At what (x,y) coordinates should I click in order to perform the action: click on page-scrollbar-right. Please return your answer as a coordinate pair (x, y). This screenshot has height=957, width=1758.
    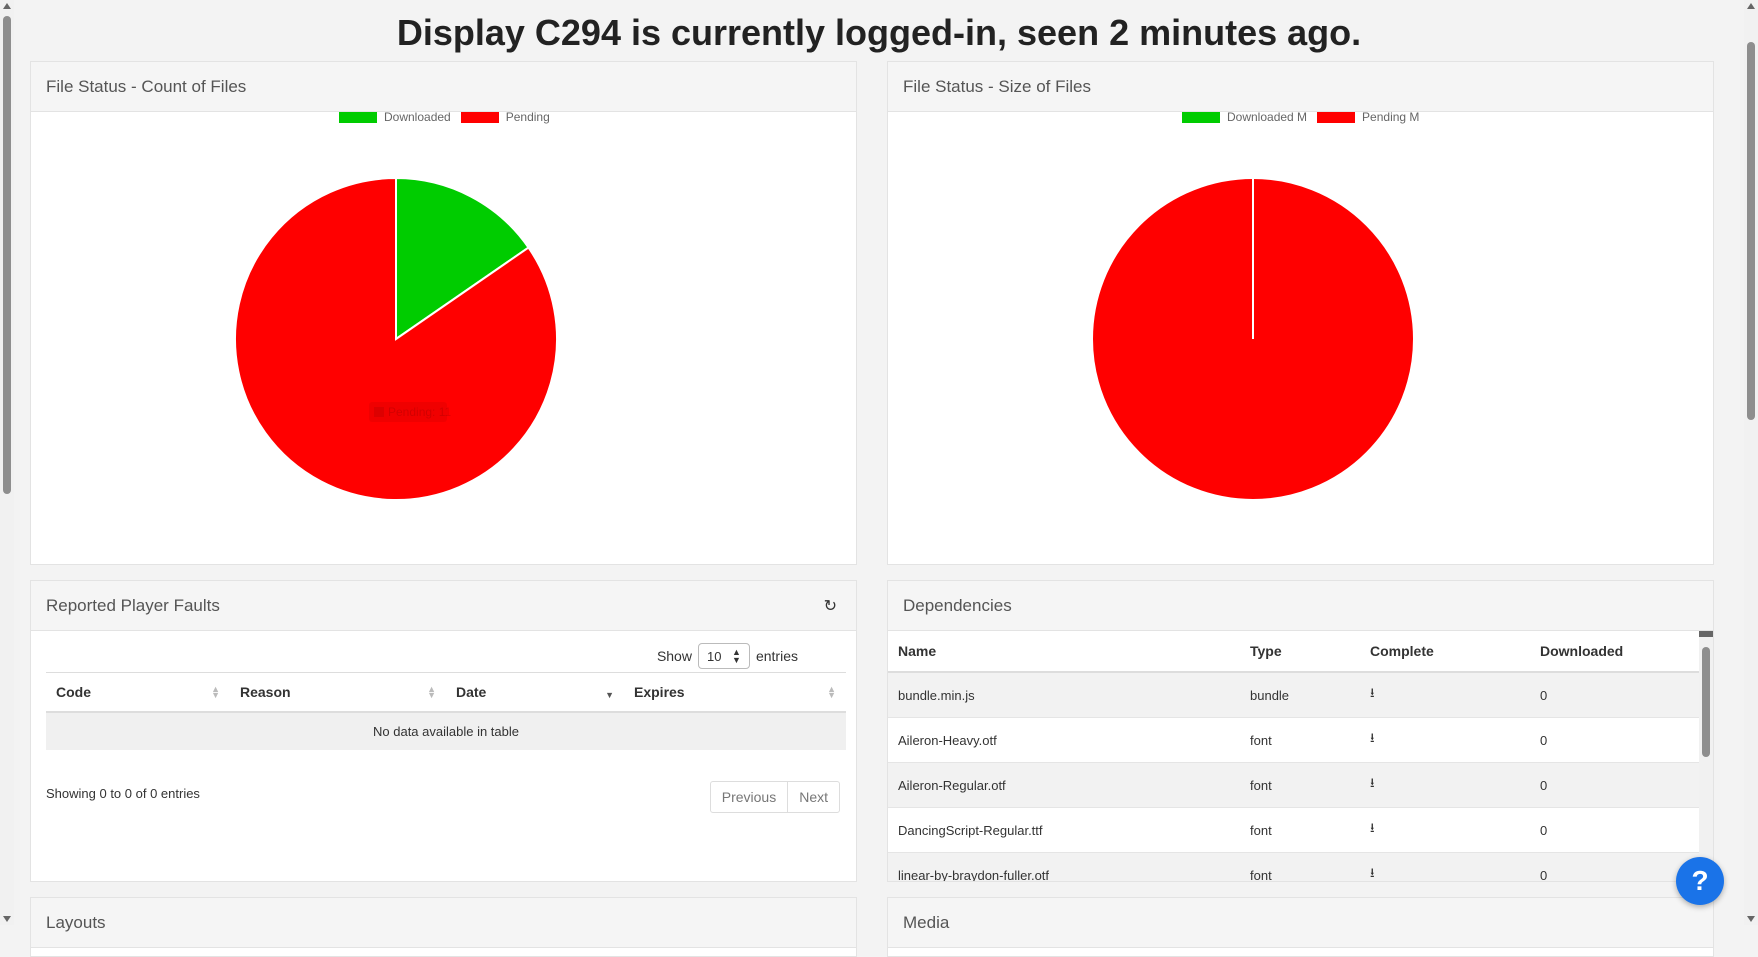
    Looking at the image, I should click on (1751, 462).